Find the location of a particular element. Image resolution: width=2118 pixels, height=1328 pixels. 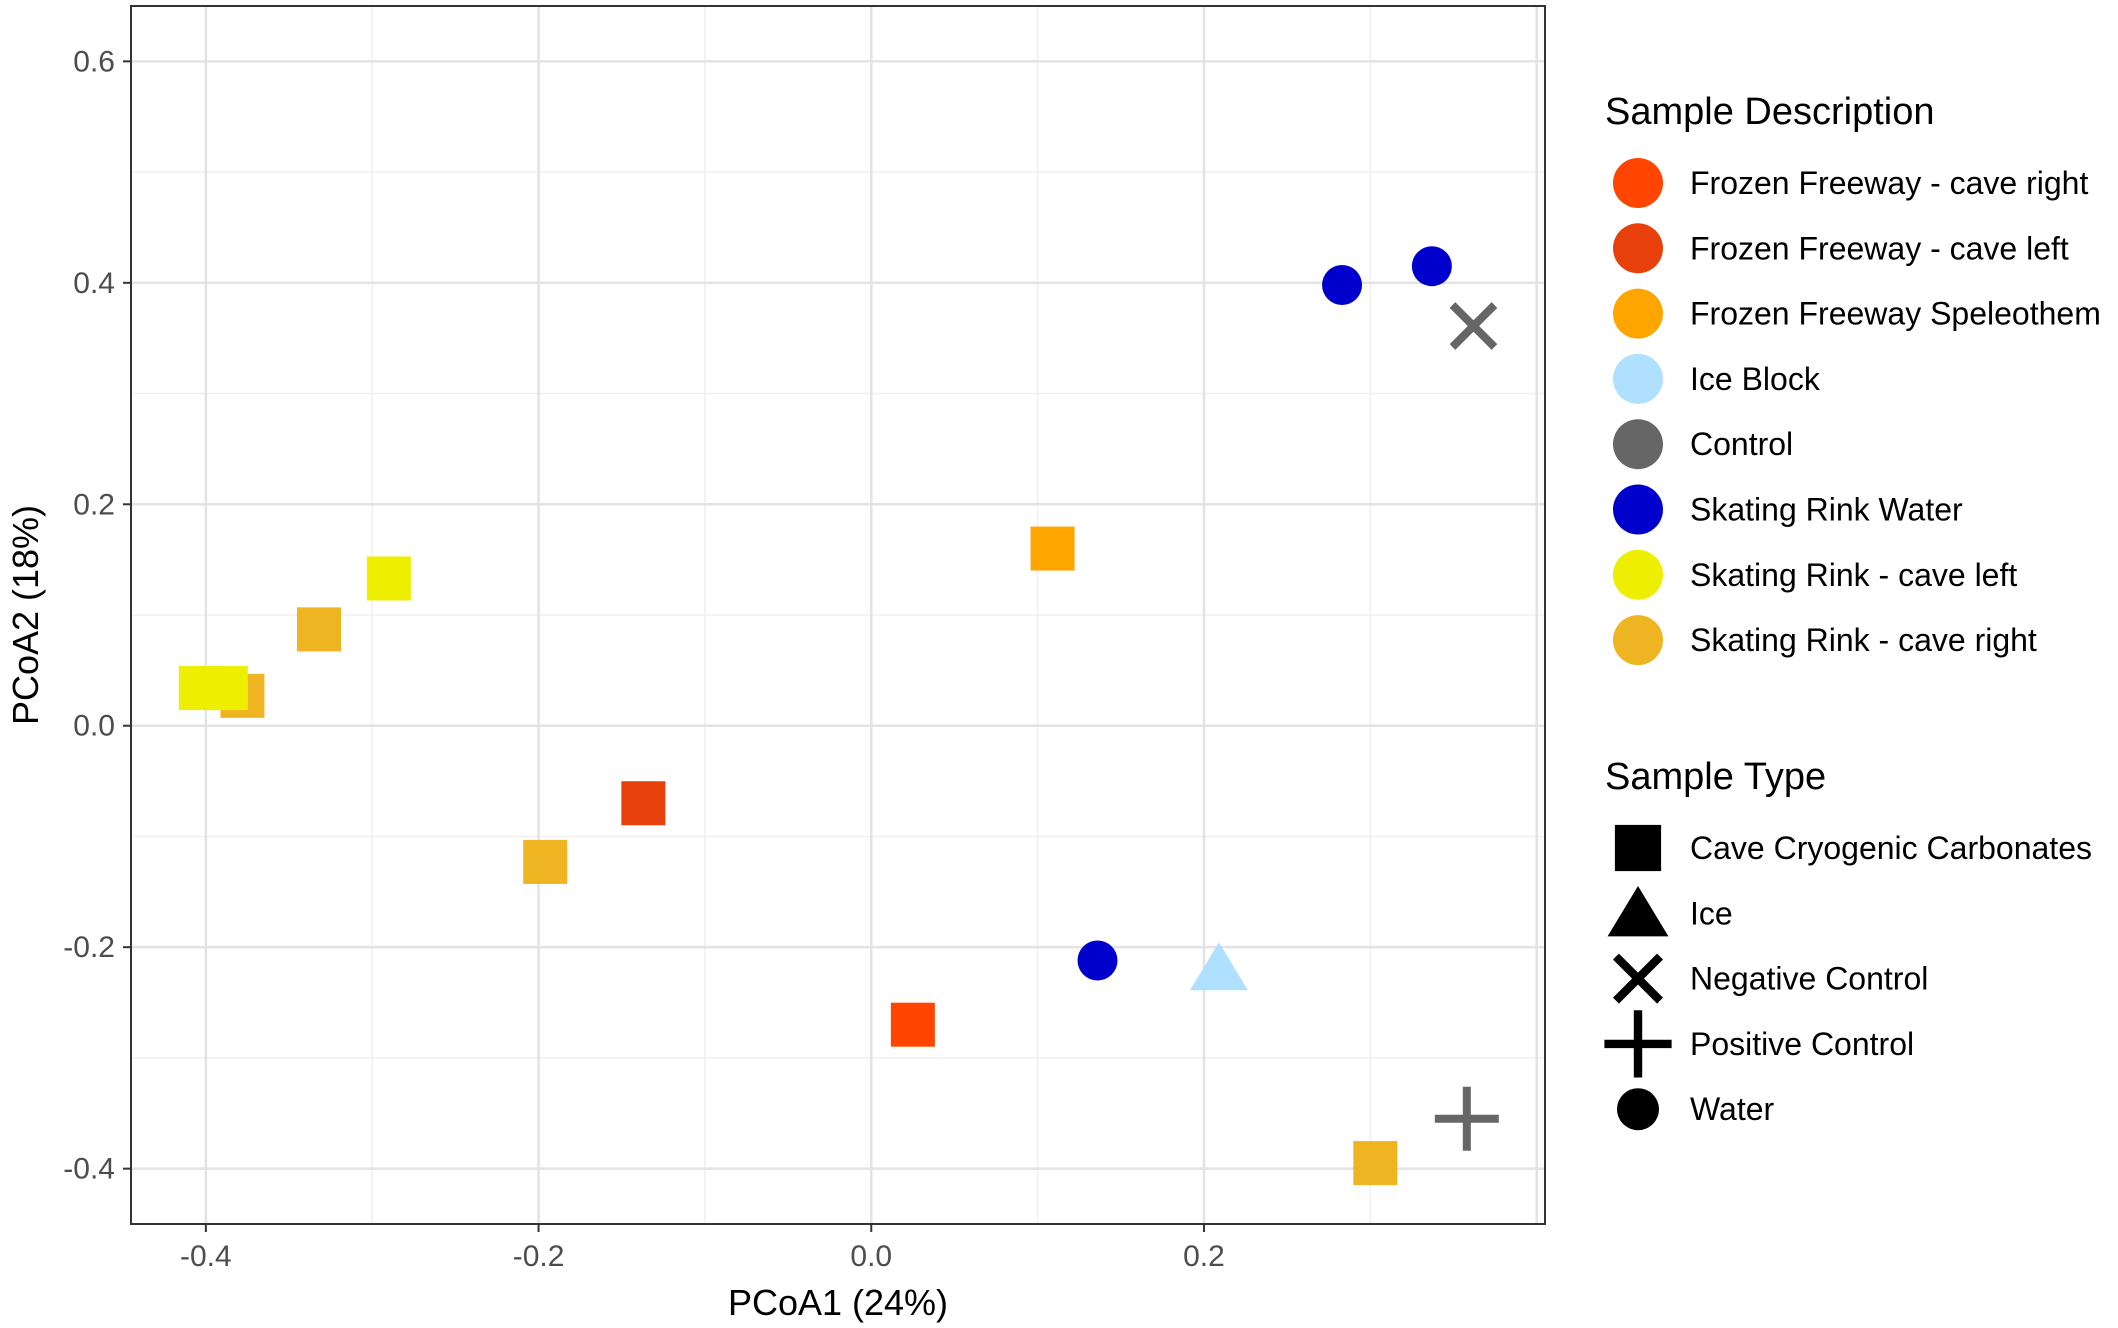

legend-label-description-2: Frozen Freeway - cave left is located at coordinates (1879, 248).